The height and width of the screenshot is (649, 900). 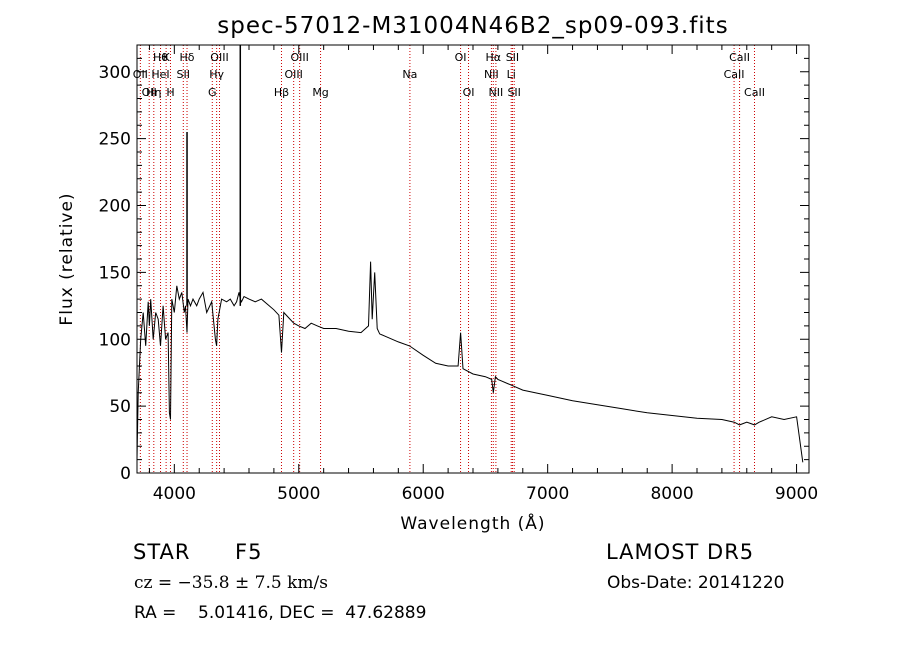 I want to click on line-label-6: H, so click(x=170, y=92).